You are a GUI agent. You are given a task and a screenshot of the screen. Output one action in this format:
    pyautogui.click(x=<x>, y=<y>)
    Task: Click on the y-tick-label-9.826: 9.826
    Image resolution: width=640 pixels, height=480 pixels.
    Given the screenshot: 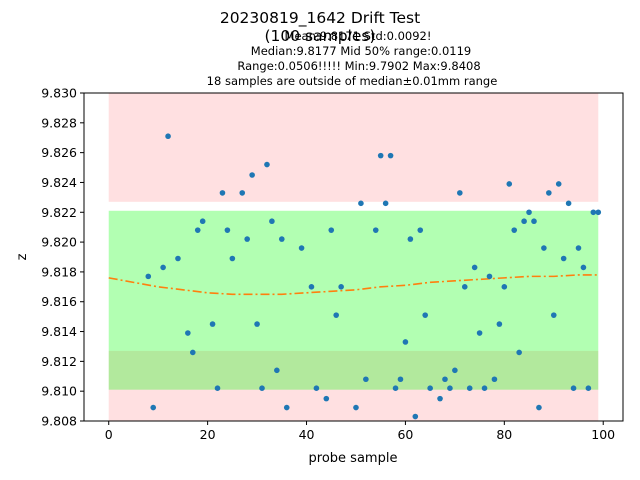 What is the action you would take?
    pyautogui.click(x=59, y=152)
    